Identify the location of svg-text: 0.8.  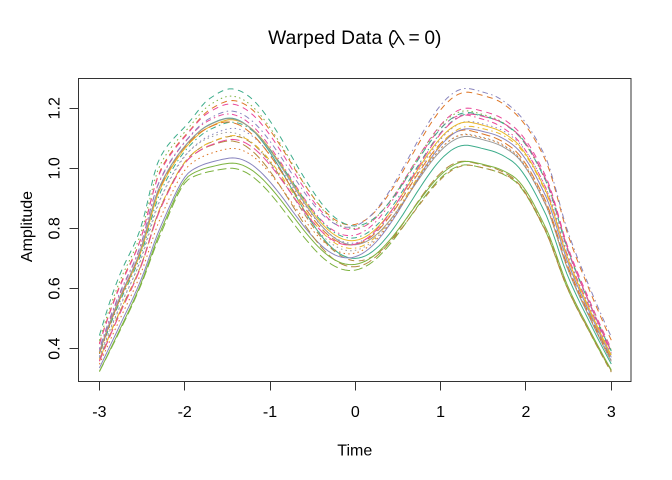
(54, 228).